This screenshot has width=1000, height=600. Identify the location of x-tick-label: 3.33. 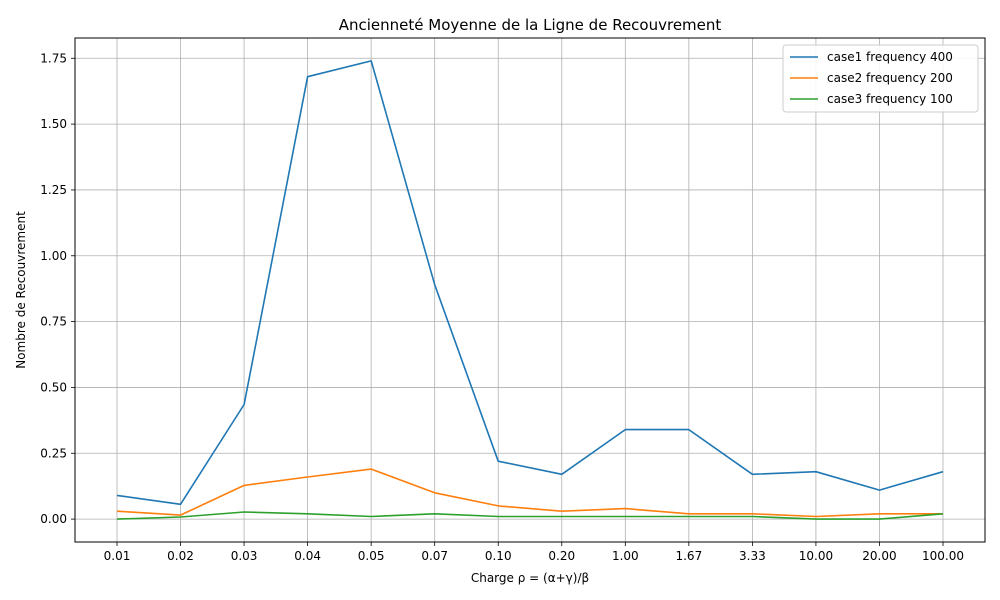
(752, 556).